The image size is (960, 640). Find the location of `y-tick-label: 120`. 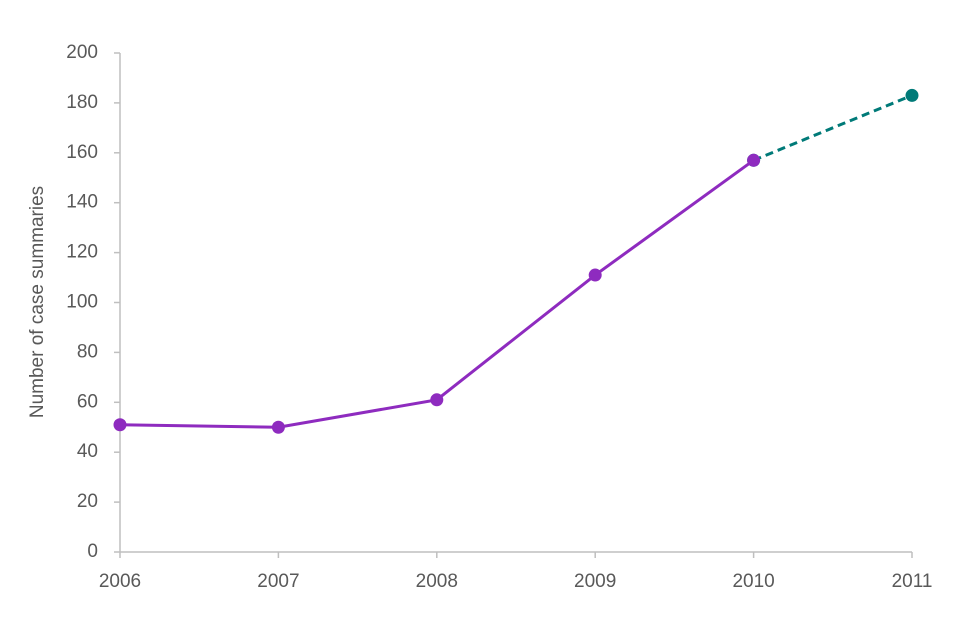

y-tick-label: 120 is located at coordinates (82, 252).